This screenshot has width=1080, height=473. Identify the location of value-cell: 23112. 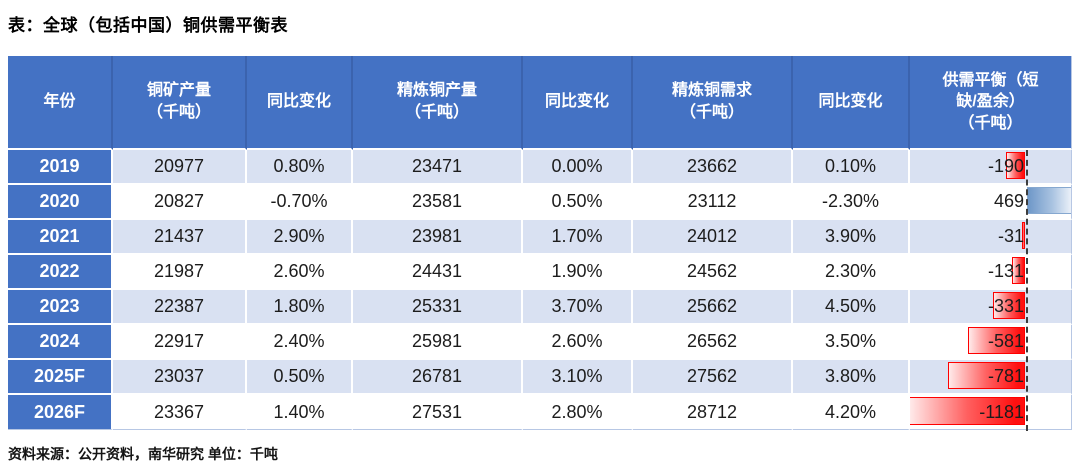
(713, 202).